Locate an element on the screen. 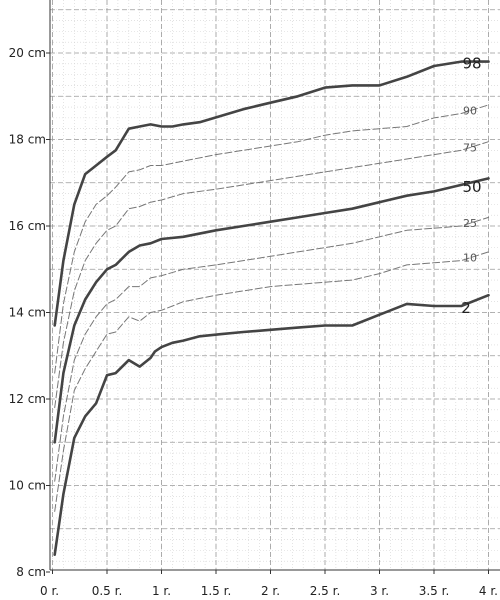 This screenshot has width=500, height=600. series-label-90: 90 is located at coordinates (470, 111).